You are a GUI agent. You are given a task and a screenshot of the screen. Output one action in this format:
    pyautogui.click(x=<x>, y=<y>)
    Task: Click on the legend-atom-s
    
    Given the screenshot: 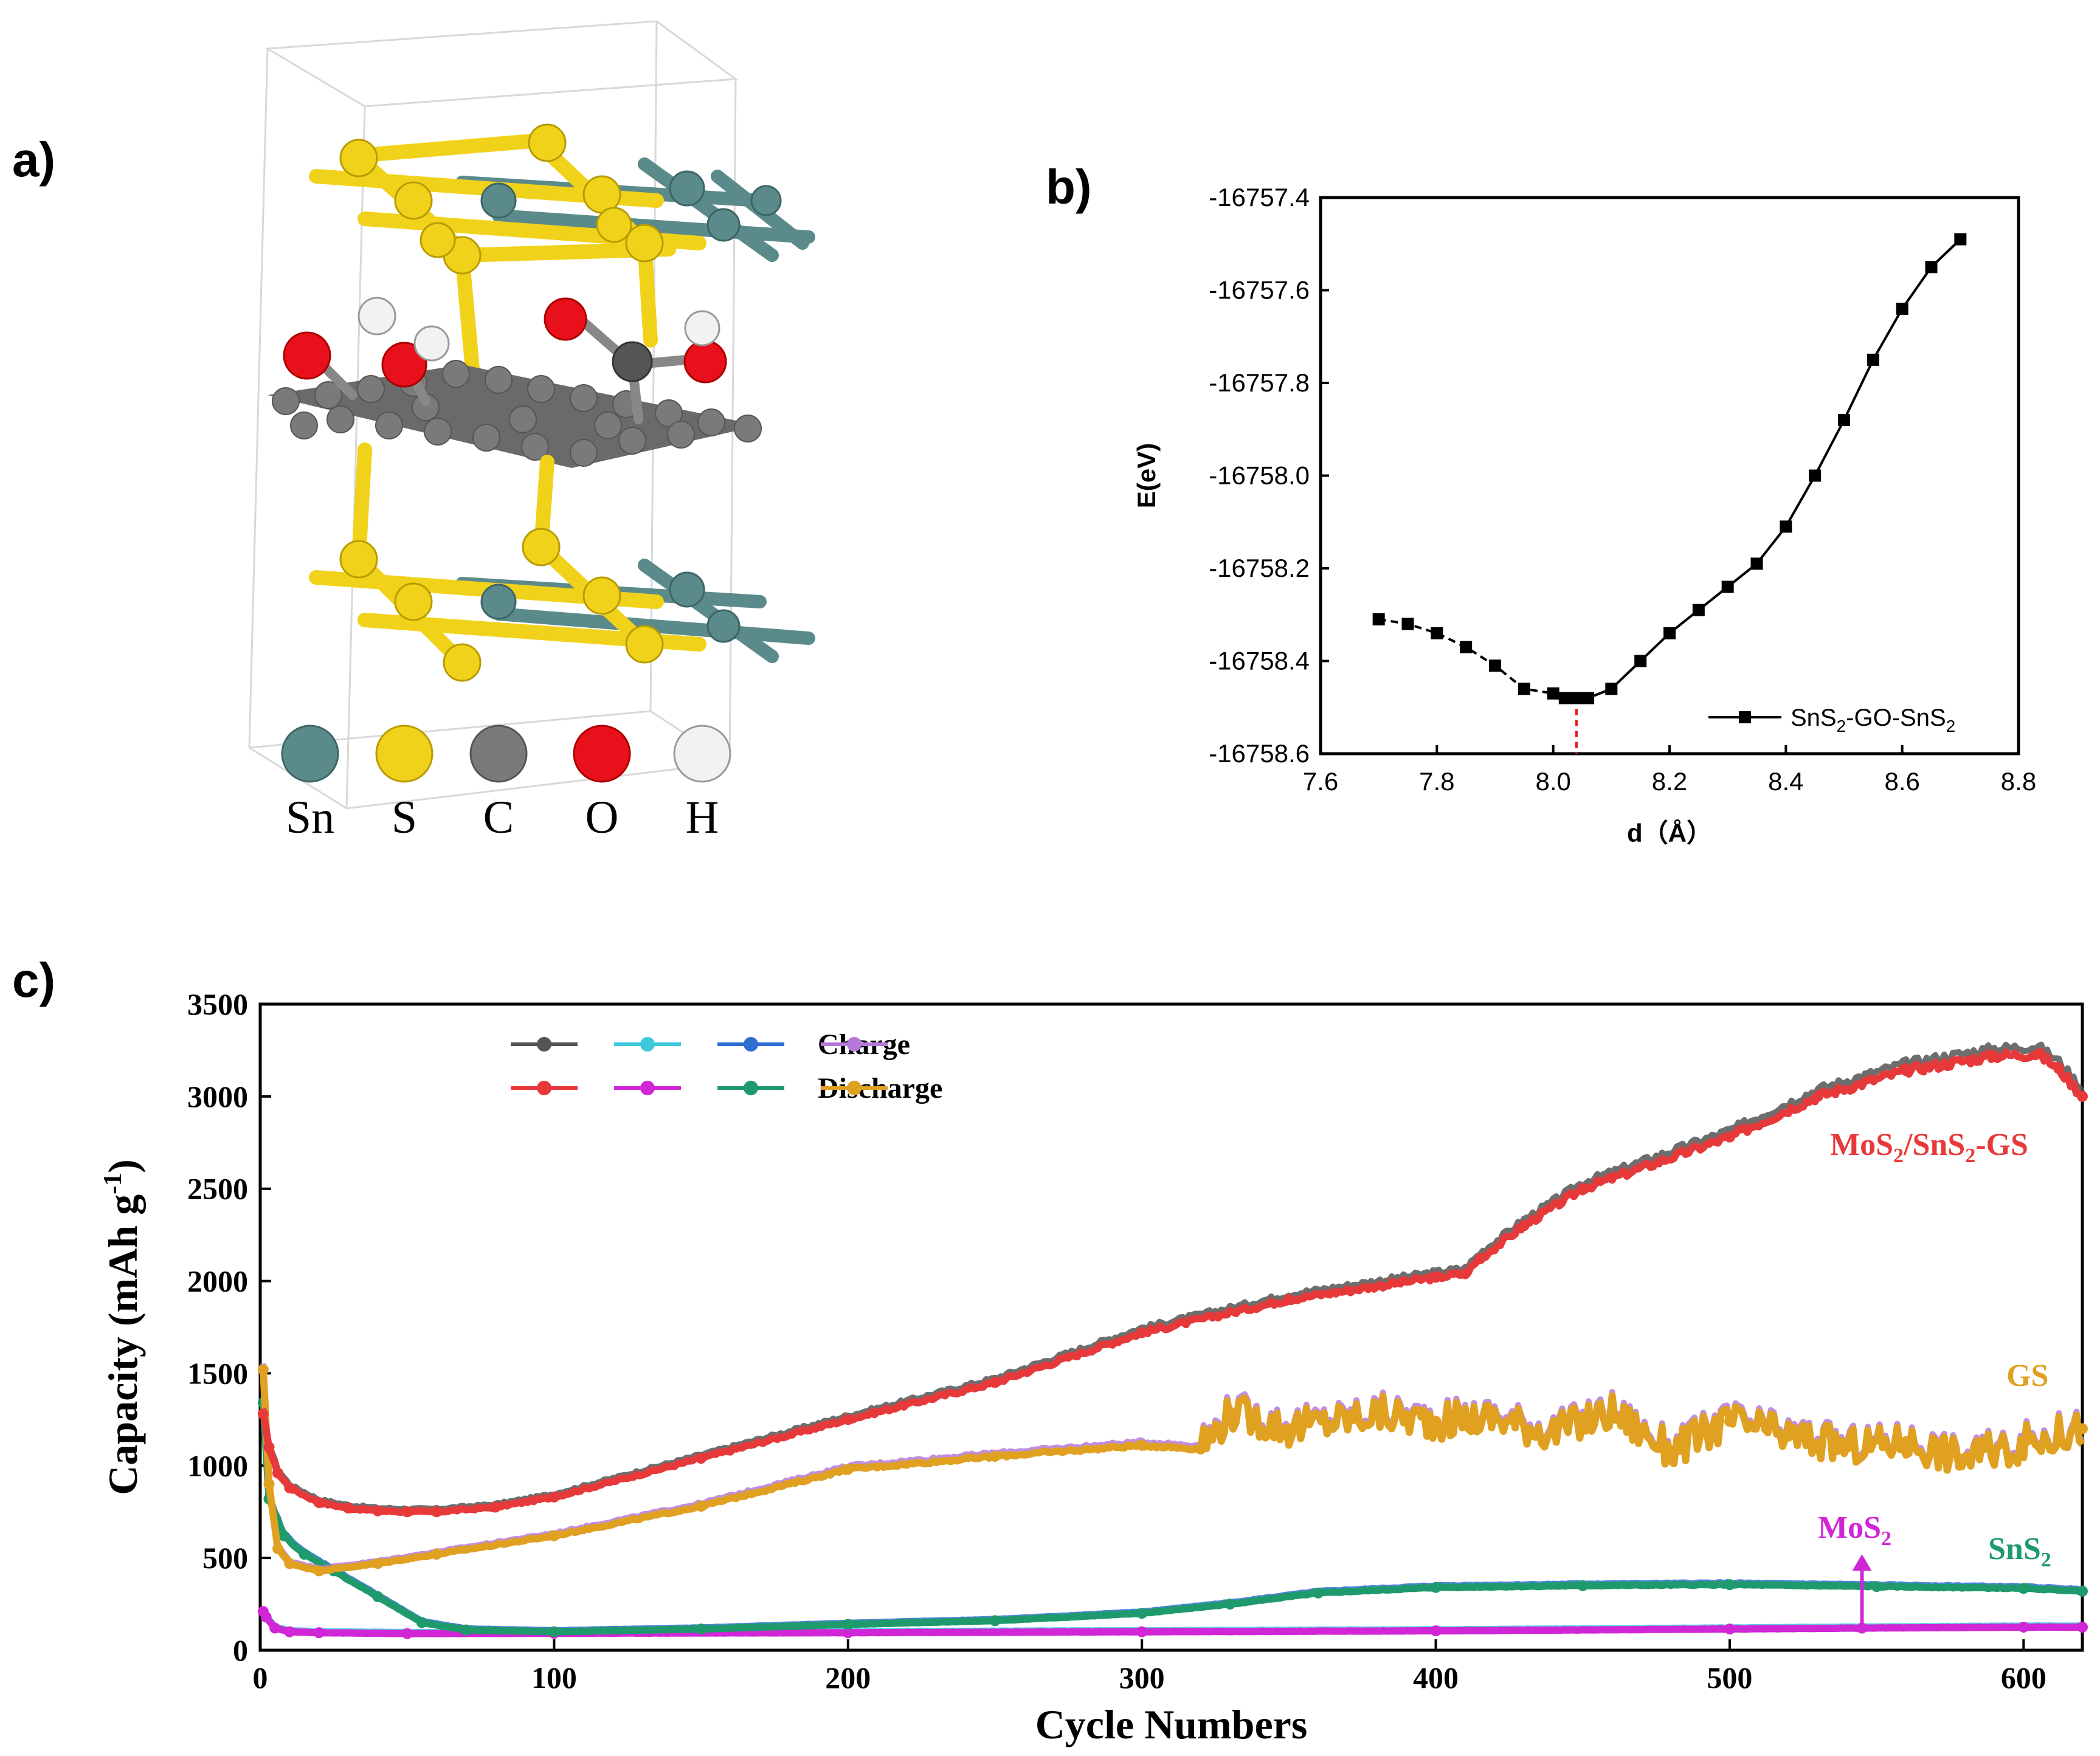 What is the action you would take?
    pyautogui.click(x=404, y=754)
    